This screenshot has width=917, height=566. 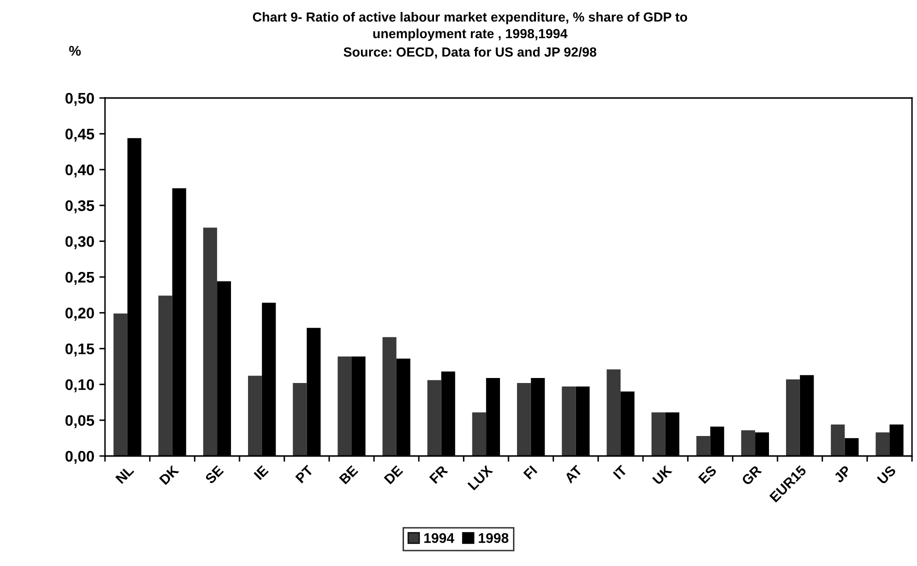 I want to click on x-tick-label: FI, so click(x=530, y=472).